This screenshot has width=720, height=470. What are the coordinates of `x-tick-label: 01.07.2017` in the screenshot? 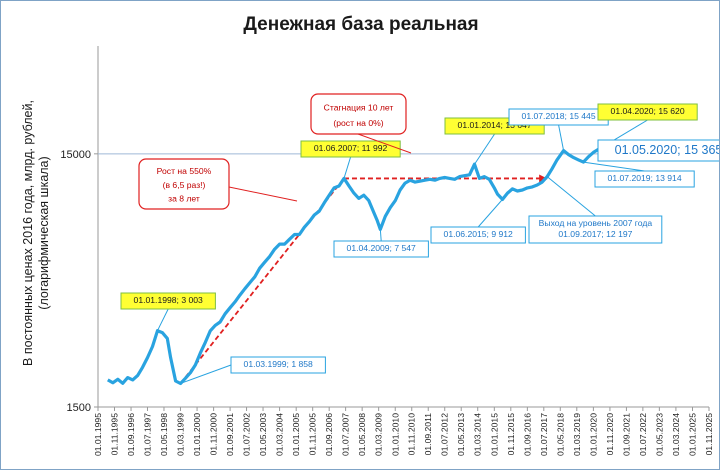 It's located at (544, 434).